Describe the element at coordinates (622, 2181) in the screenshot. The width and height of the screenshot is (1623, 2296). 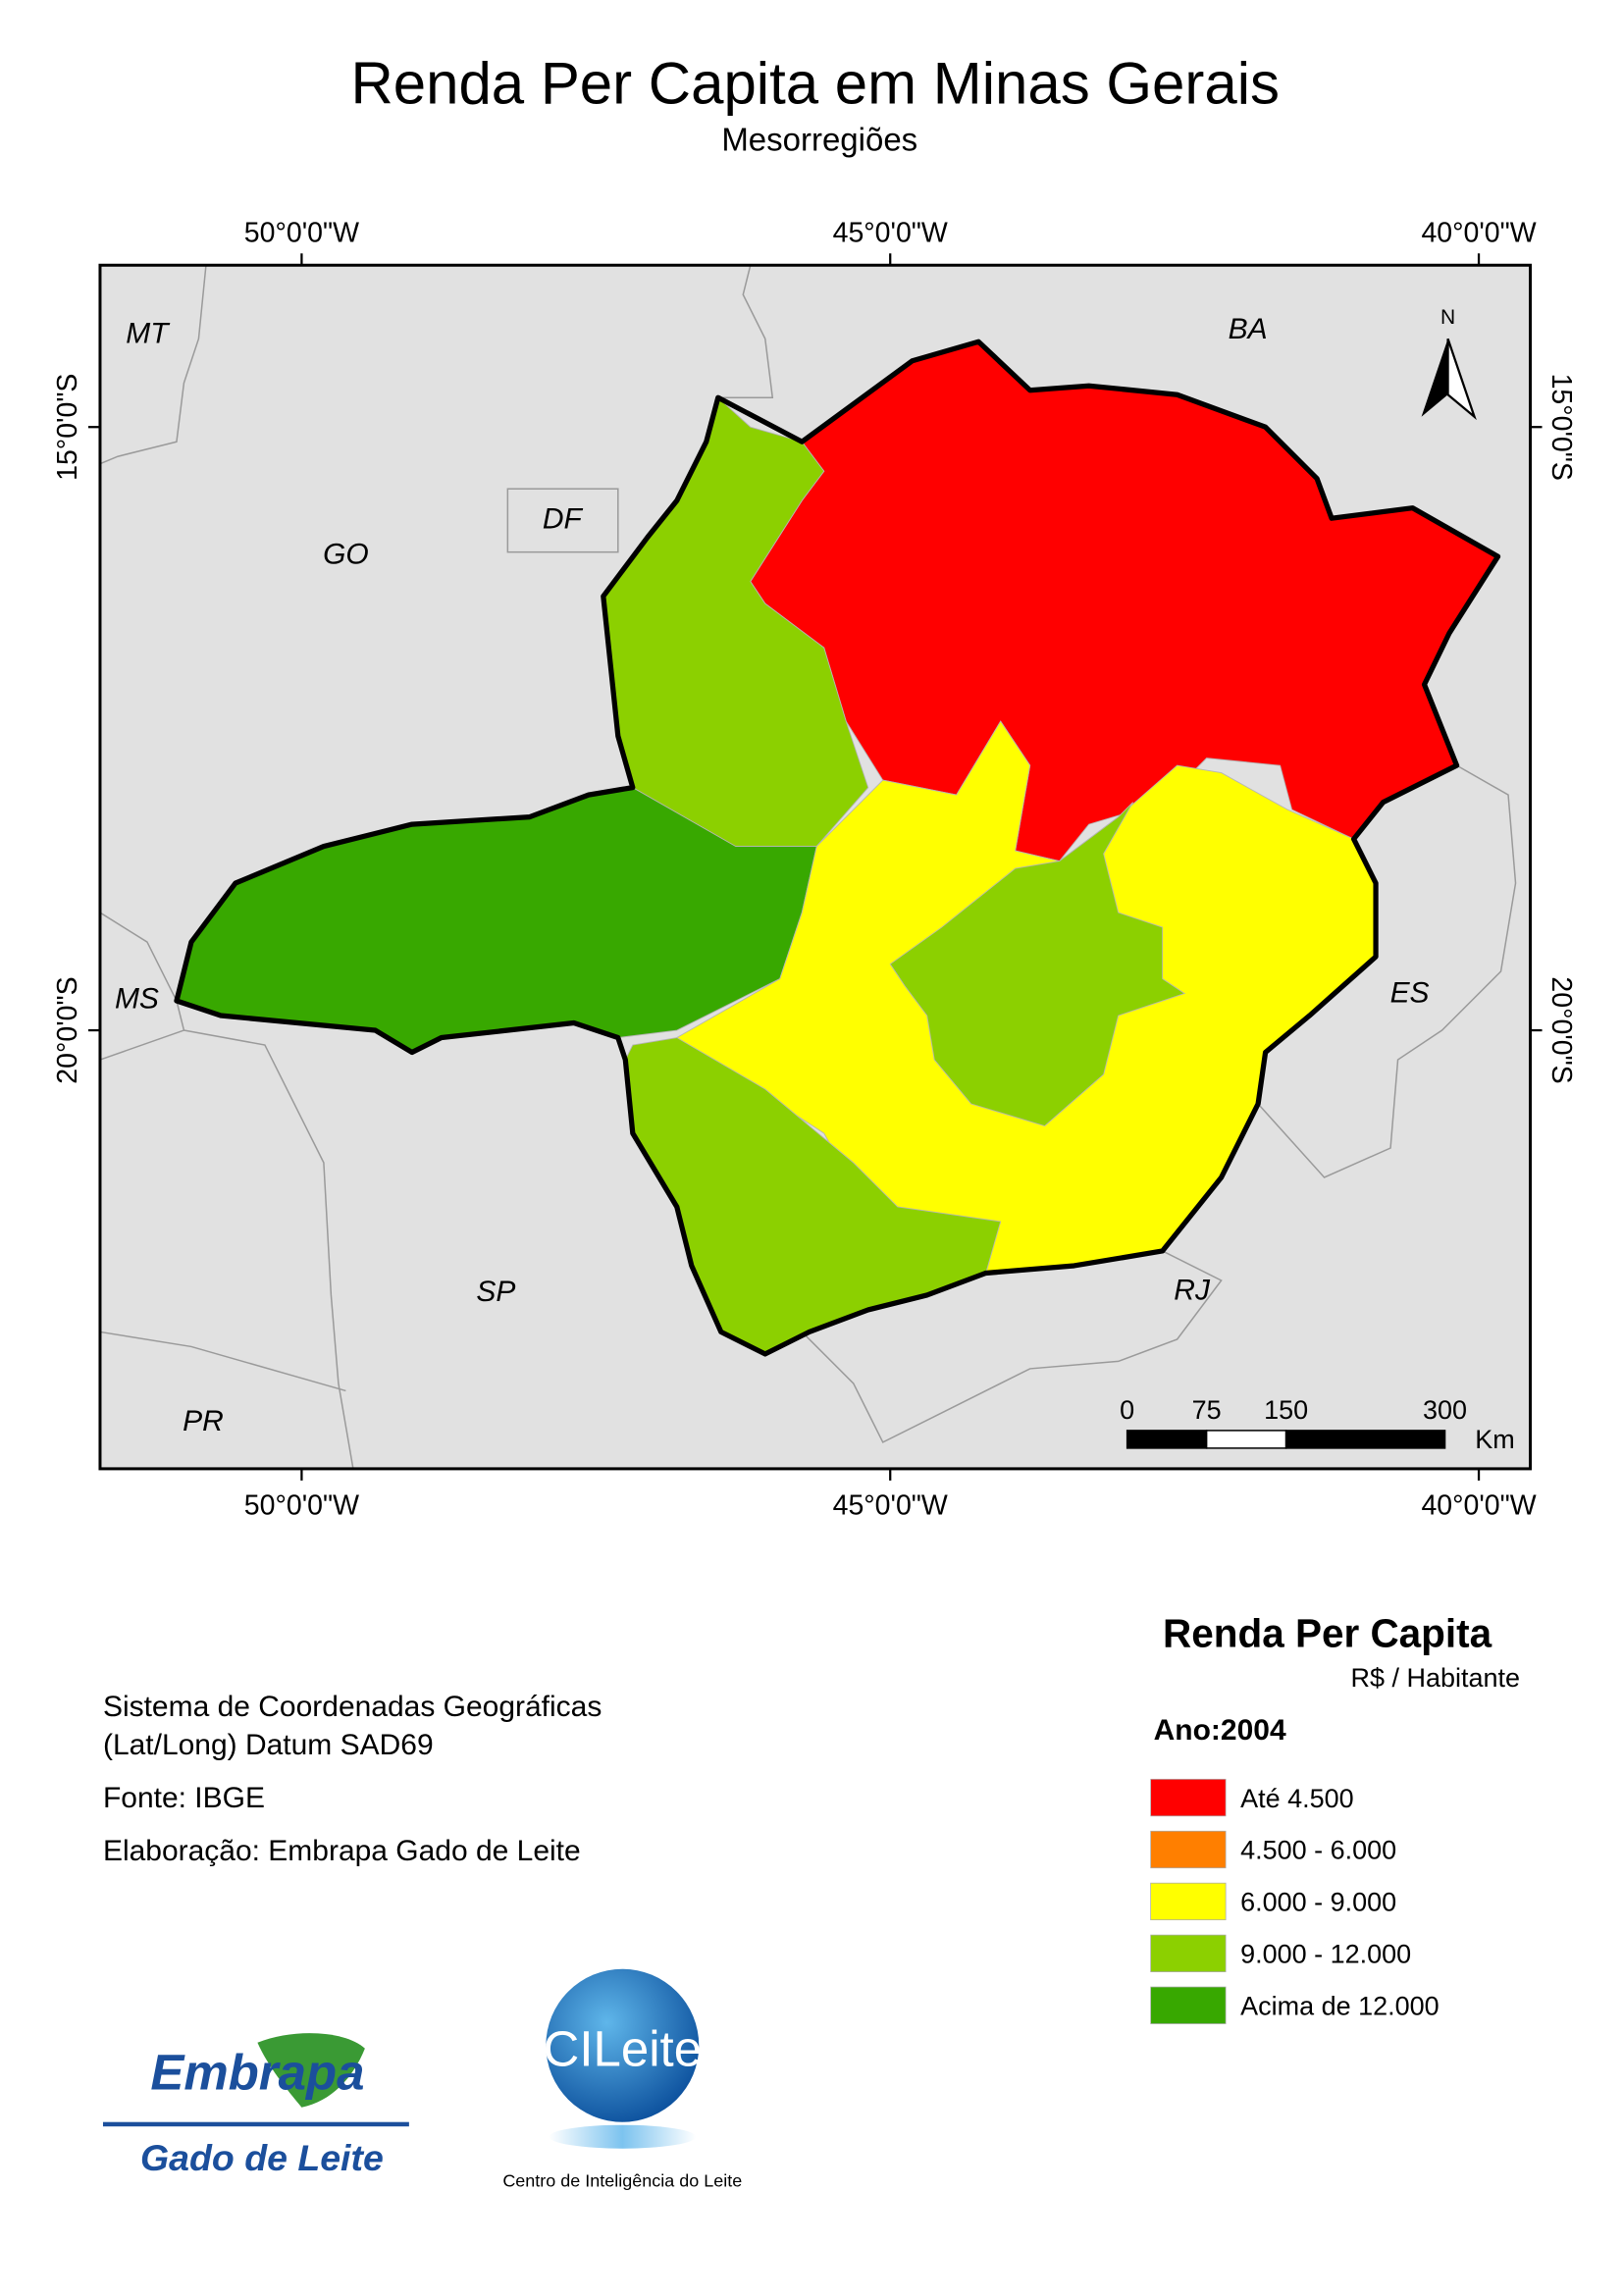
I see `cileite-caption: Centro de Inteligência do Leite` at that location.